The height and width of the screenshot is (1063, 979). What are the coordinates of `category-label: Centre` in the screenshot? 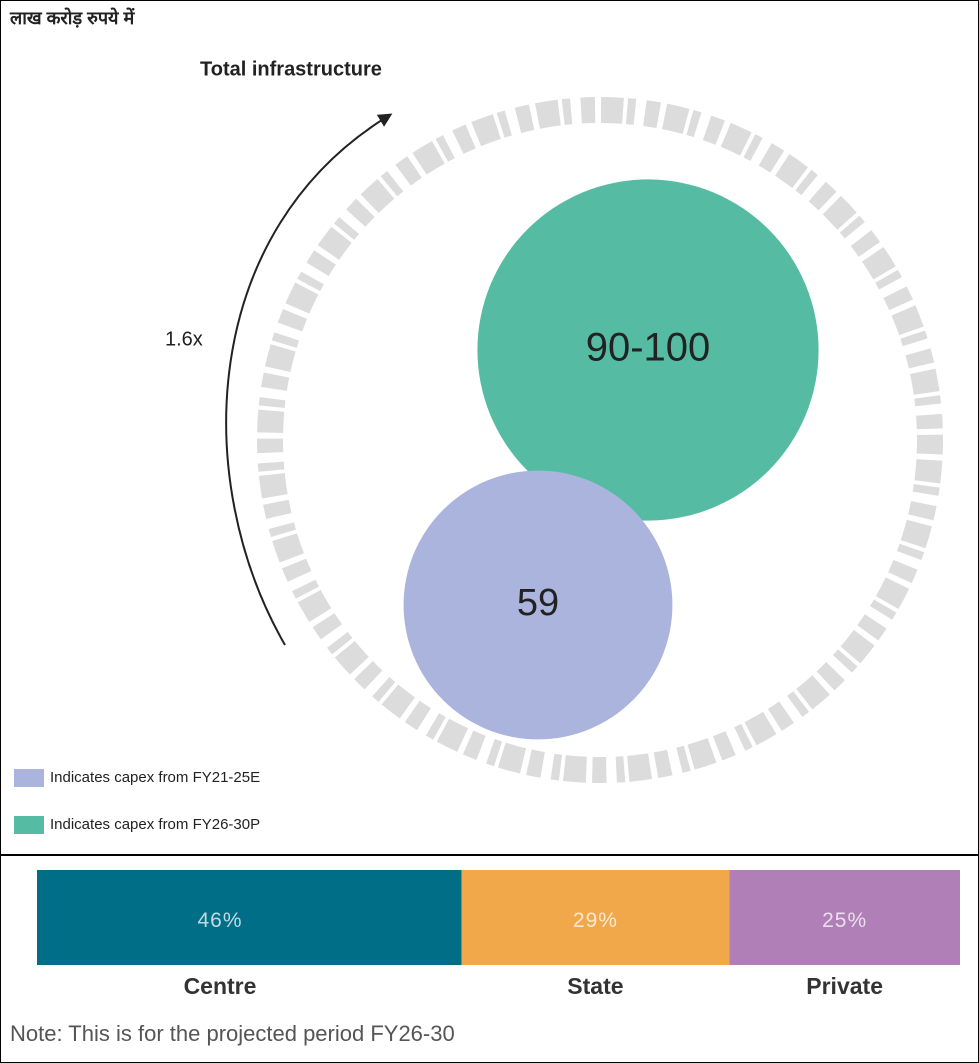 It's located at (220, 986).